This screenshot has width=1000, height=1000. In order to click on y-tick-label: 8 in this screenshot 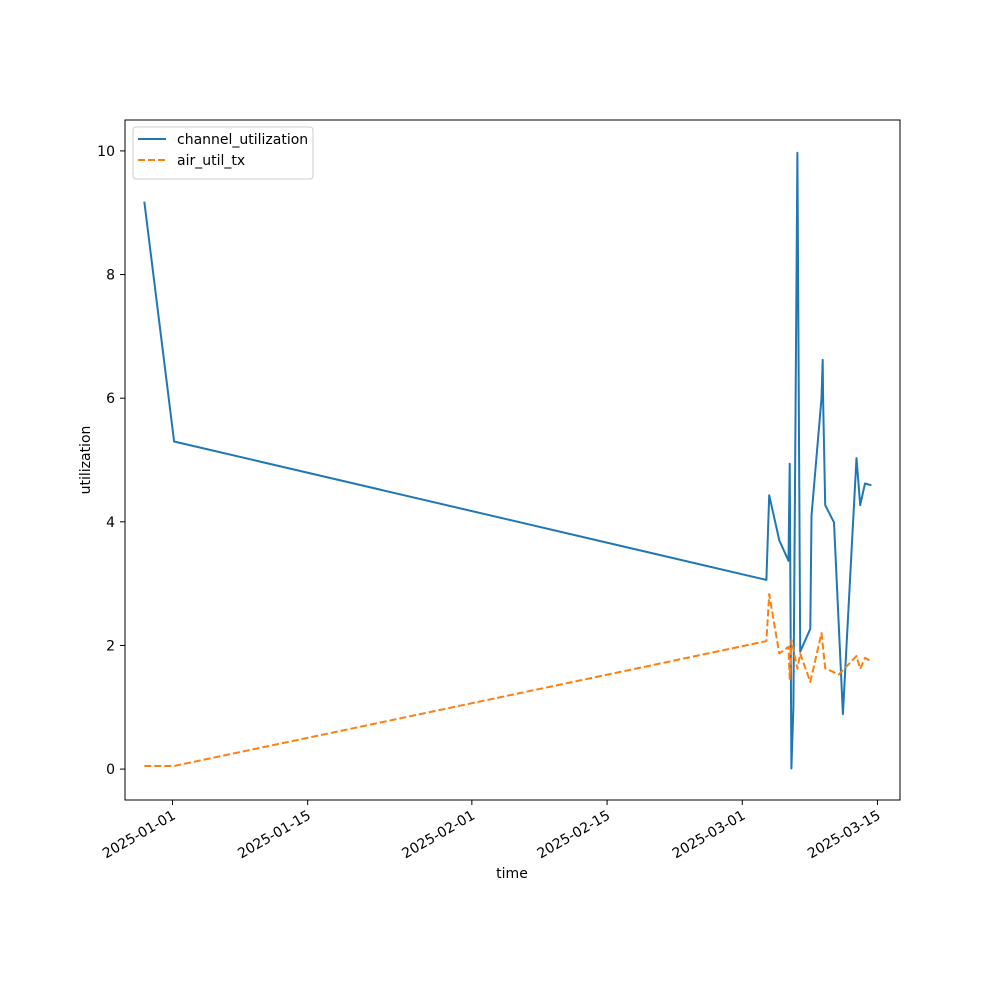, I will do `click(110, 276)`.